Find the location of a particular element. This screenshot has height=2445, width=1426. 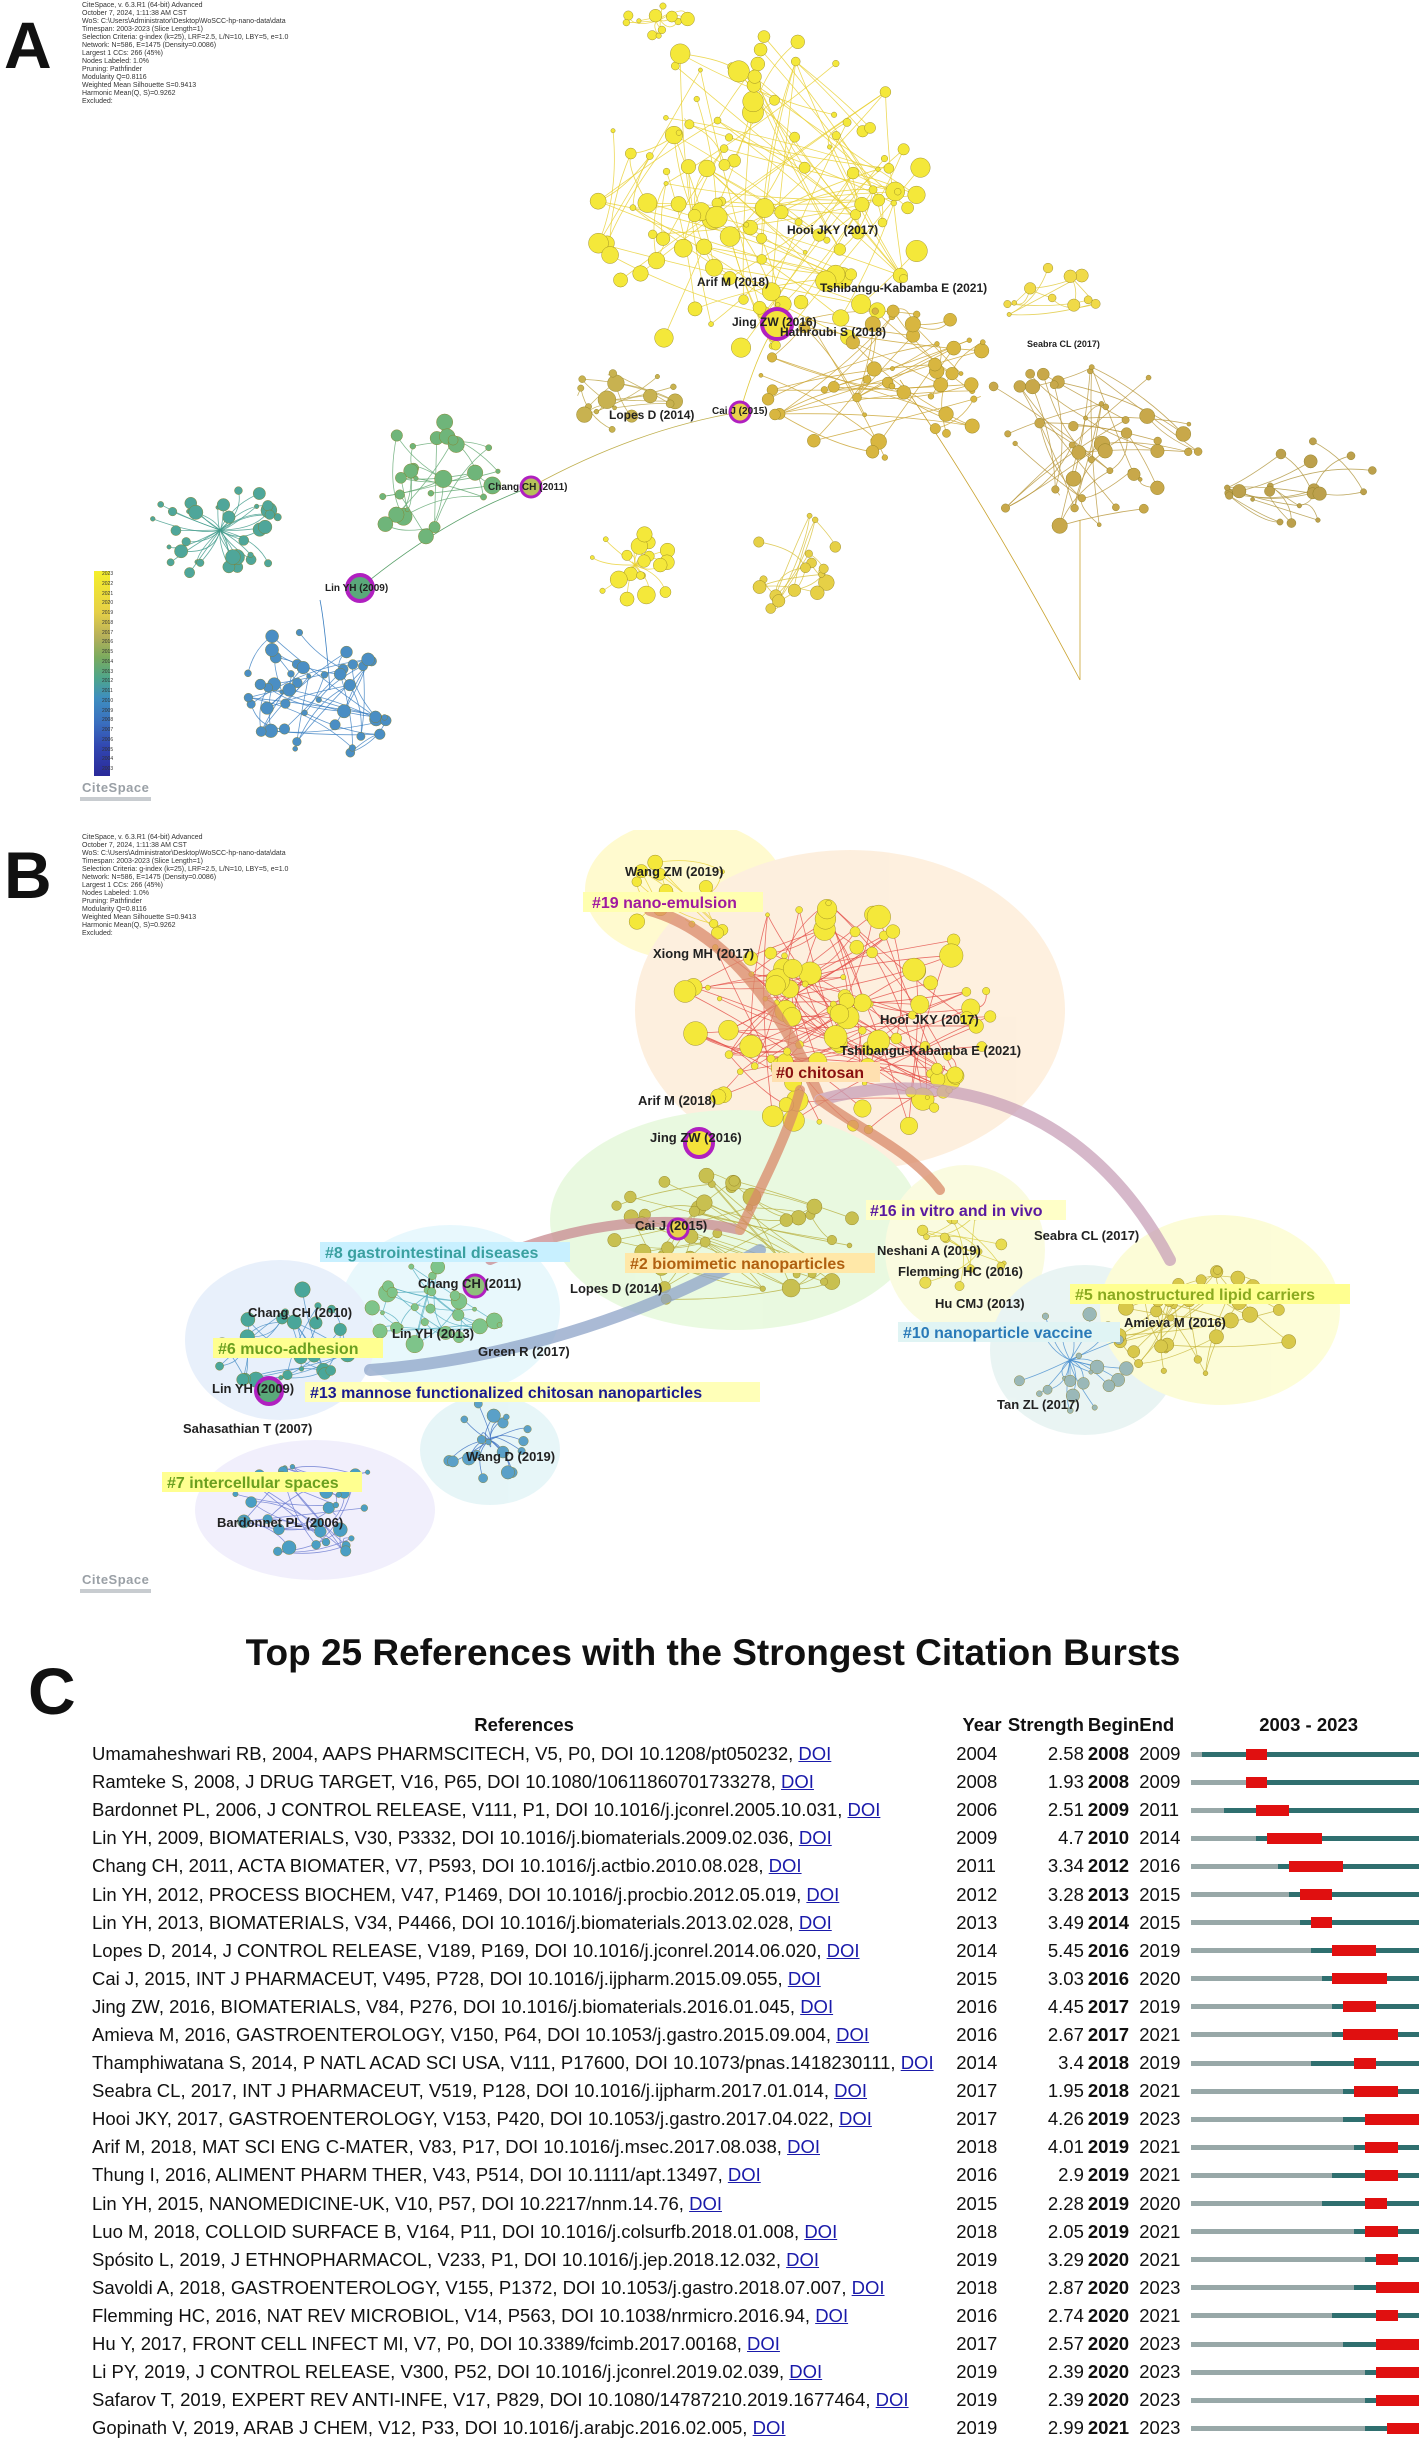

begin-cell: 2020 is located at coordinates (1108, 2344).